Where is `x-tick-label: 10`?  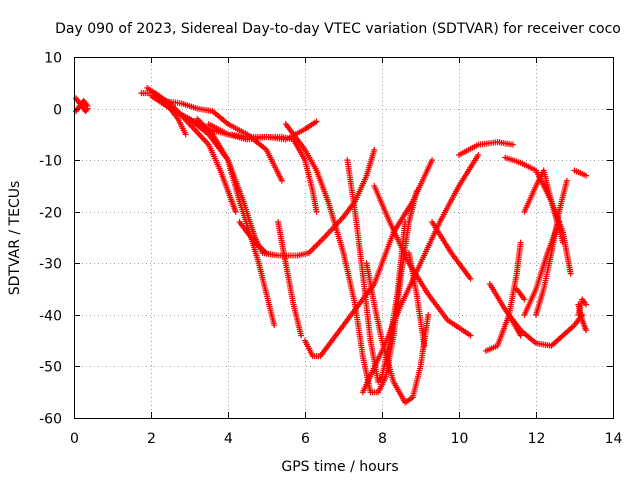 x-tick-label: 10 is located at coordinates (460, 439).